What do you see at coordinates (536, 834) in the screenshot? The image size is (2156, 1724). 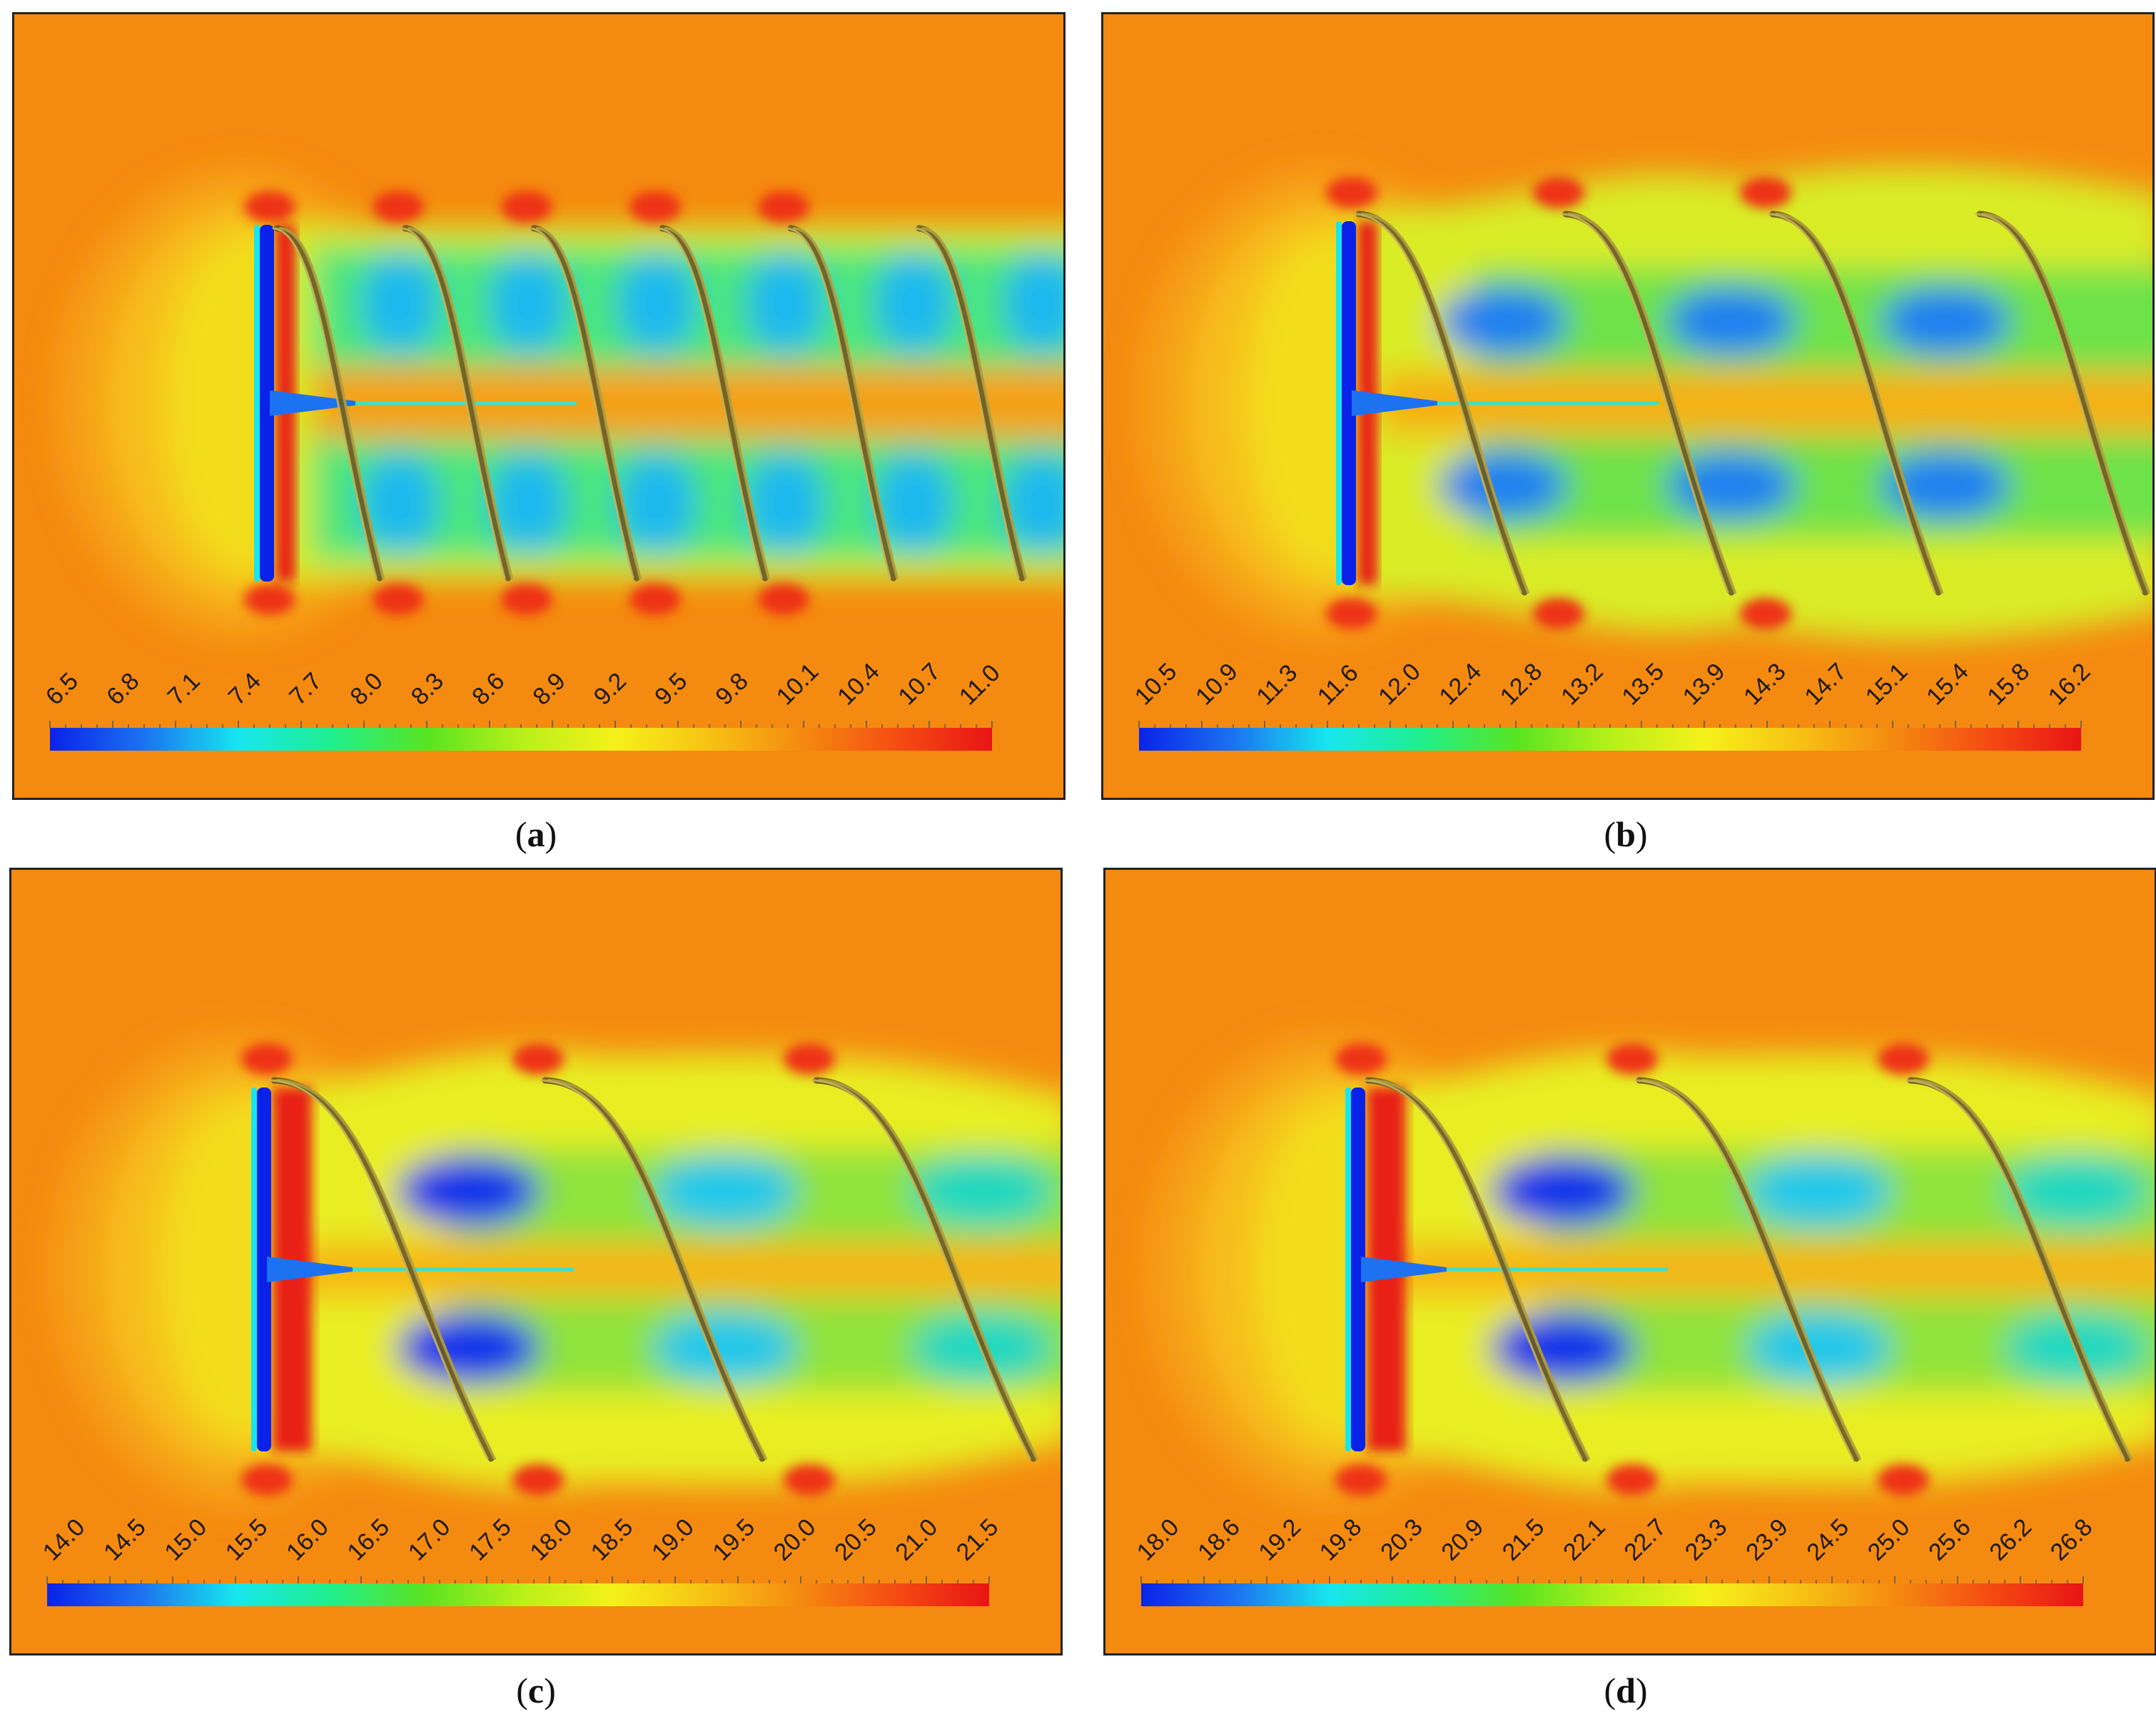 I see `caption-a: (a)` at bounding box center [536, 834].